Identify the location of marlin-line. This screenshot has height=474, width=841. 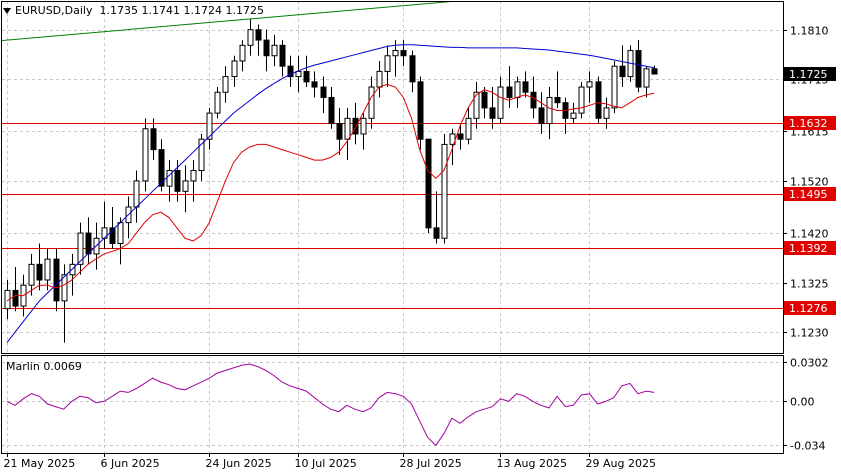
(330, 405).